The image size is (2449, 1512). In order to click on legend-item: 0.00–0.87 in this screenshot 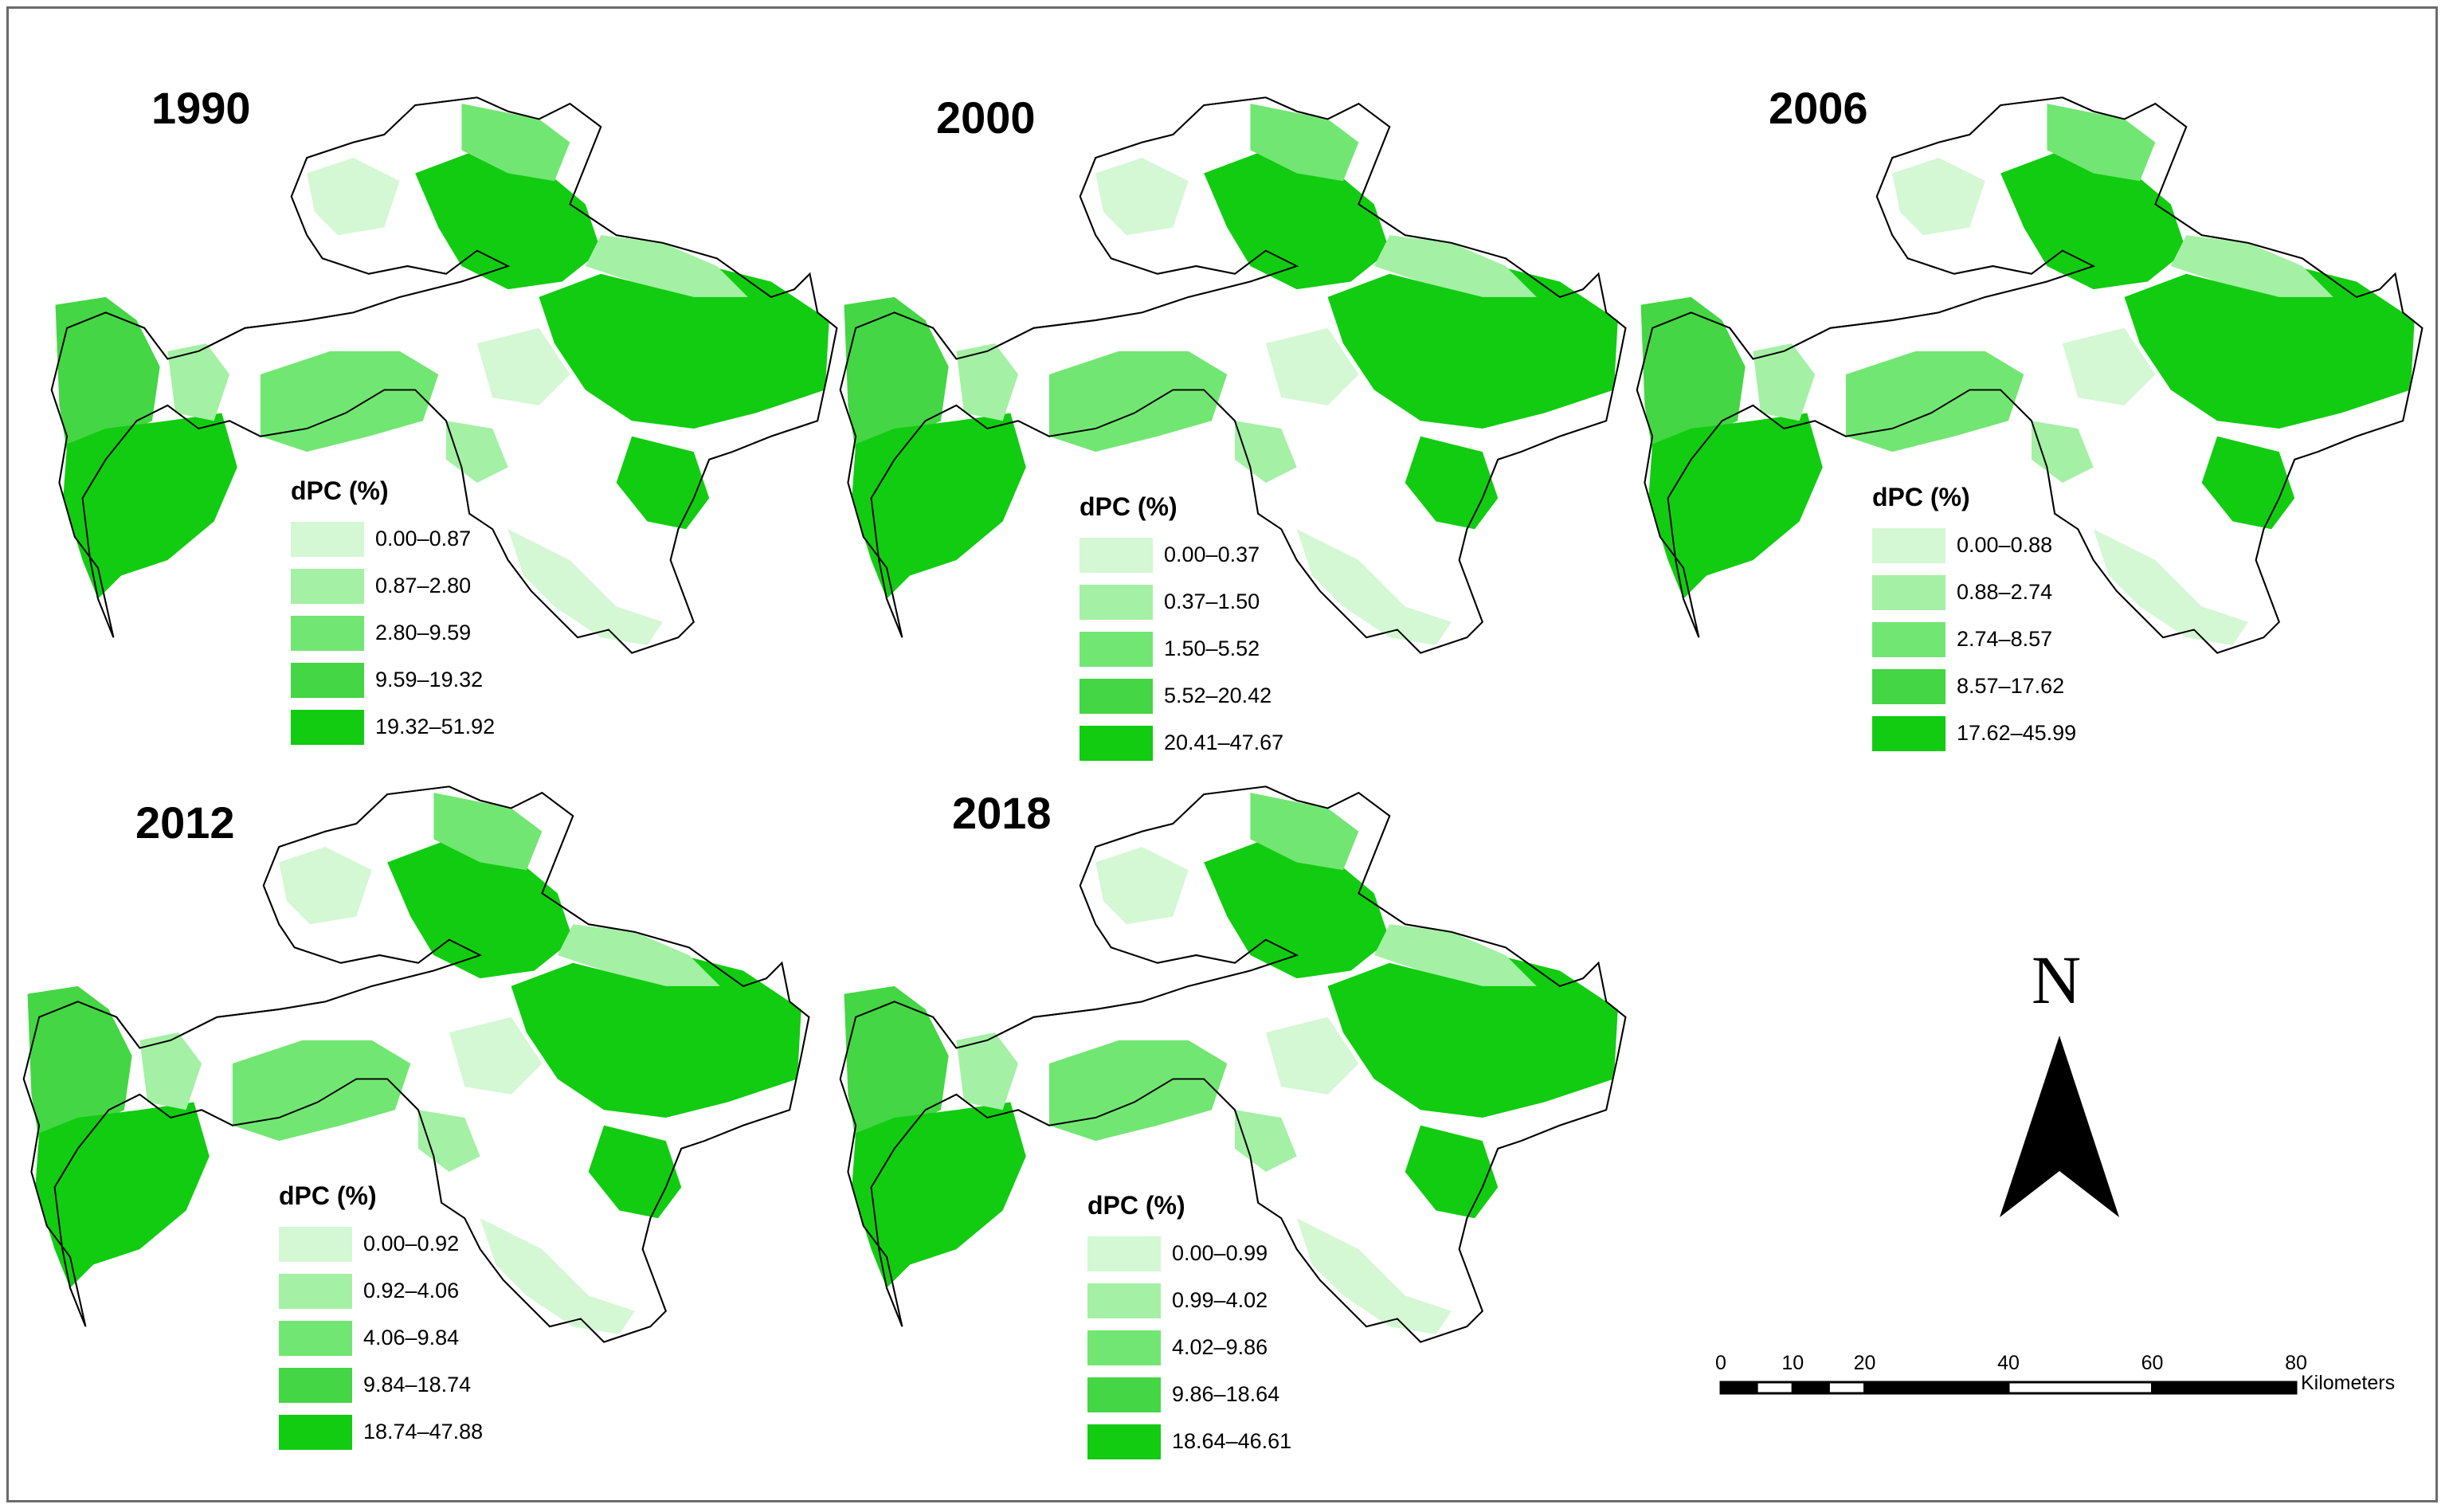, I will do `click(393, 538)`.